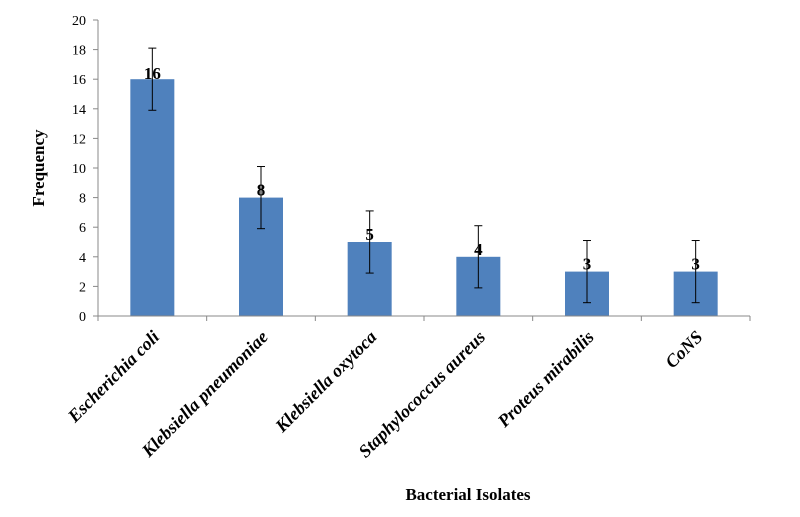 The width and height of the screenshot is (800, 517). Describe the element at coordinates (82, 317) in the screenshot. I see `y-tick-label: 0` at that location.